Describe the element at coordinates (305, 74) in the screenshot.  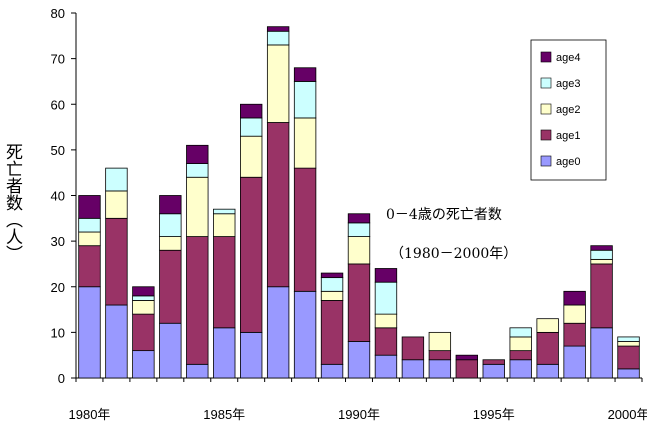
I see `bar-age4-1988` at that location.